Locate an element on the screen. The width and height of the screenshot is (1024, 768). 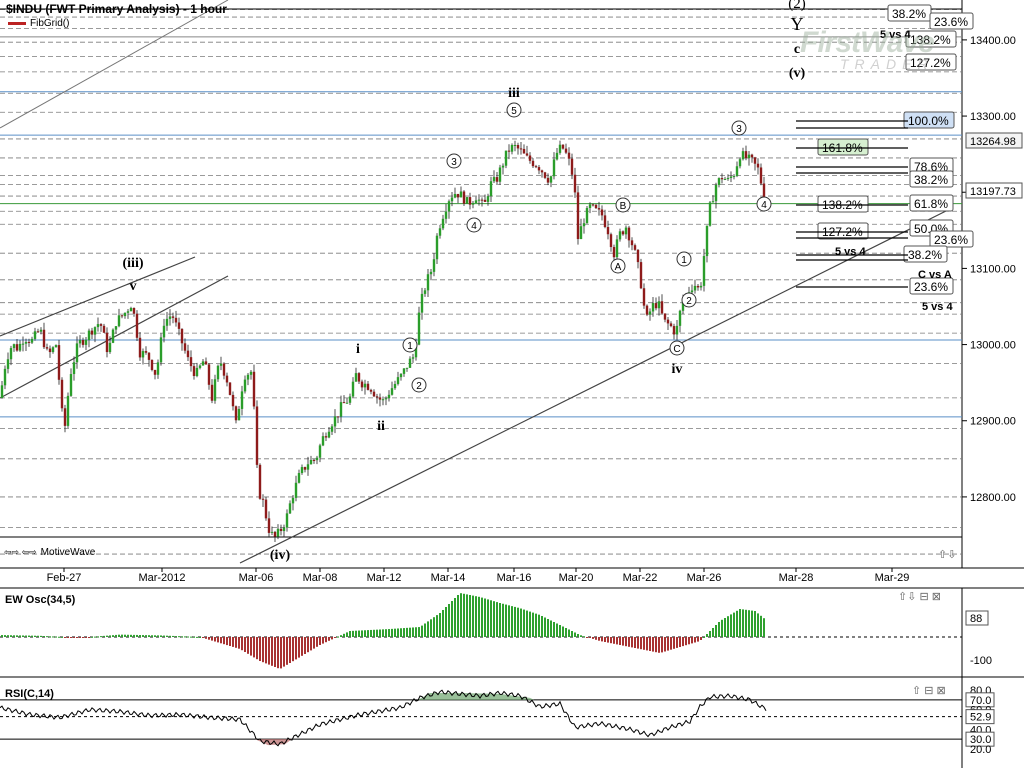
wave-circle-label: B is located at coordinates (623, 206).